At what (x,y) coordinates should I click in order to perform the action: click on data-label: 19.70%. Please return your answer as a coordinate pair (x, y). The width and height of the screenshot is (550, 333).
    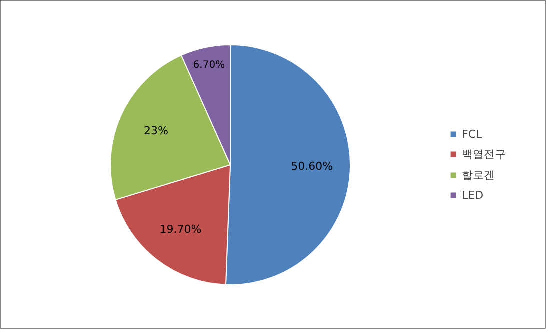
    Looking at the image, I should click on (181, 229).